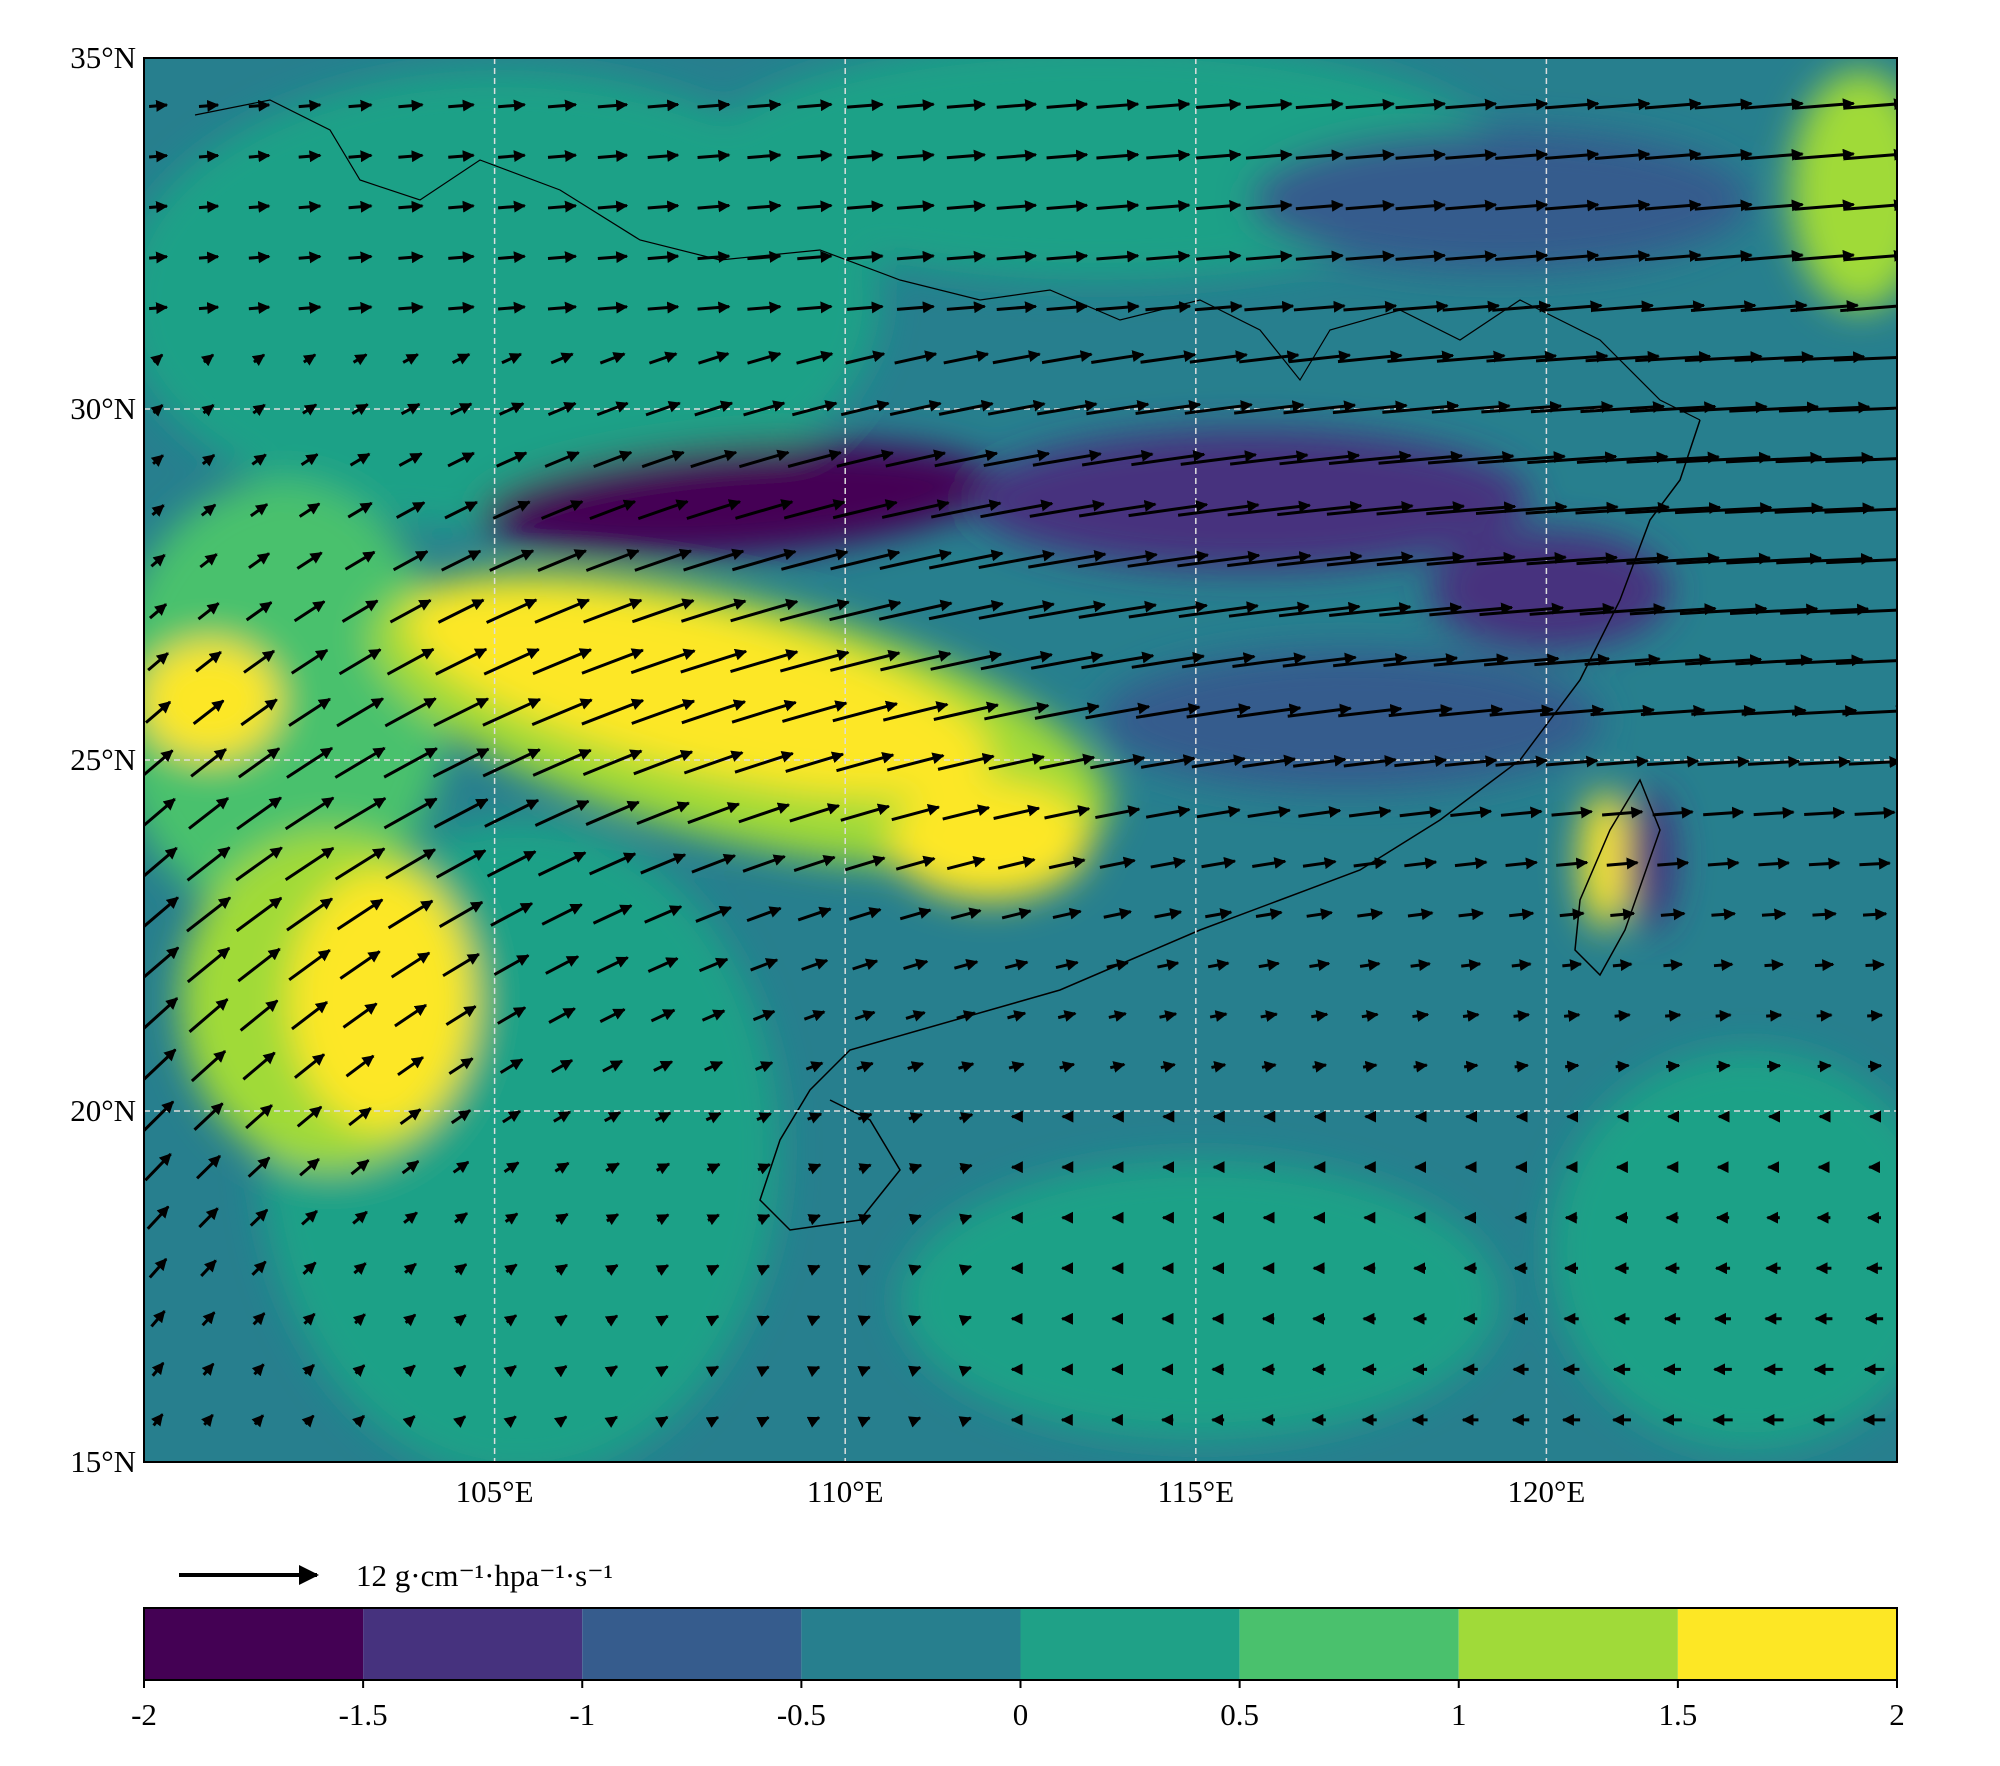  What do you see at coordinates (363, 1714) in the screenshot?
I see `colorbar-tick-label: -1.5` at bounding box center [363, 1714].